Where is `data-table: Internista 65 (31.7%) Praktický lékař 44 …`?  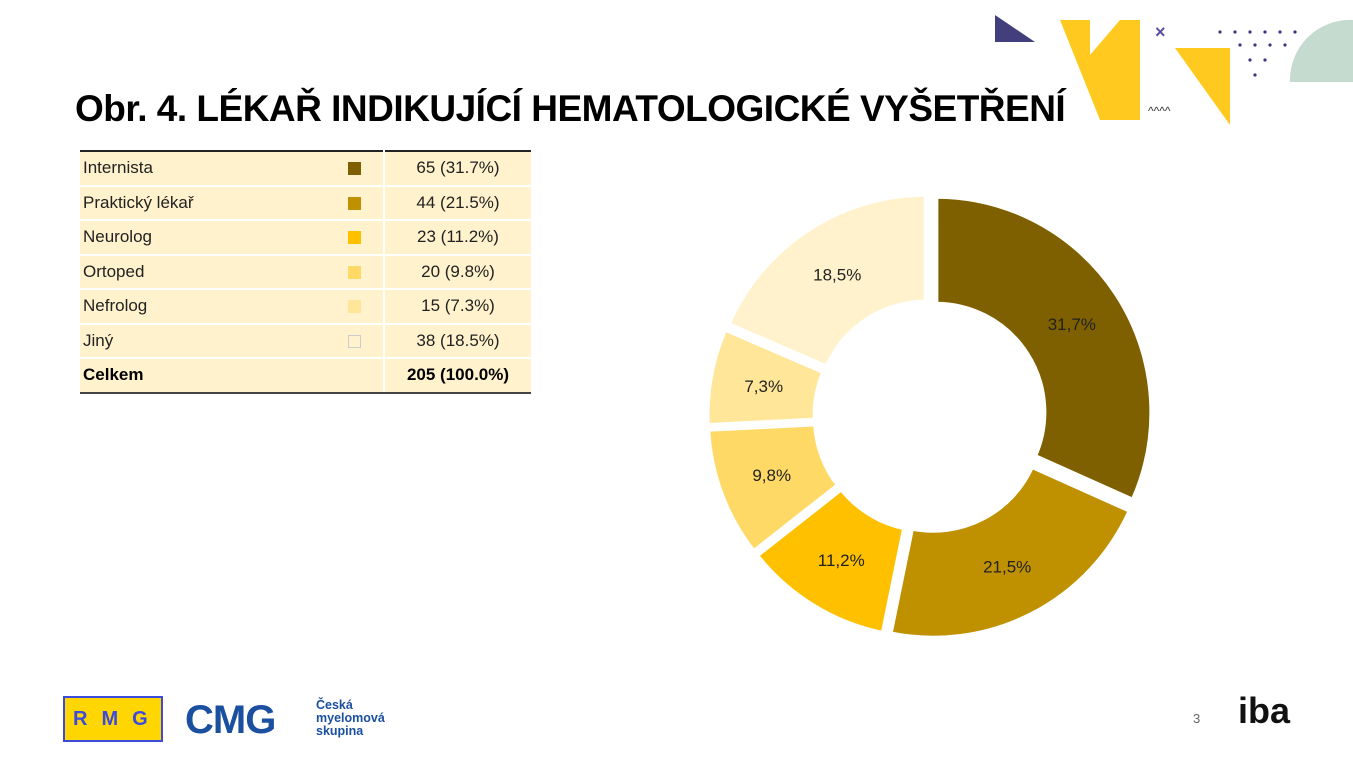 data-table: Internista 65 (31.7%) Praktický lékař 44 … is located at coordinates (305, 272).